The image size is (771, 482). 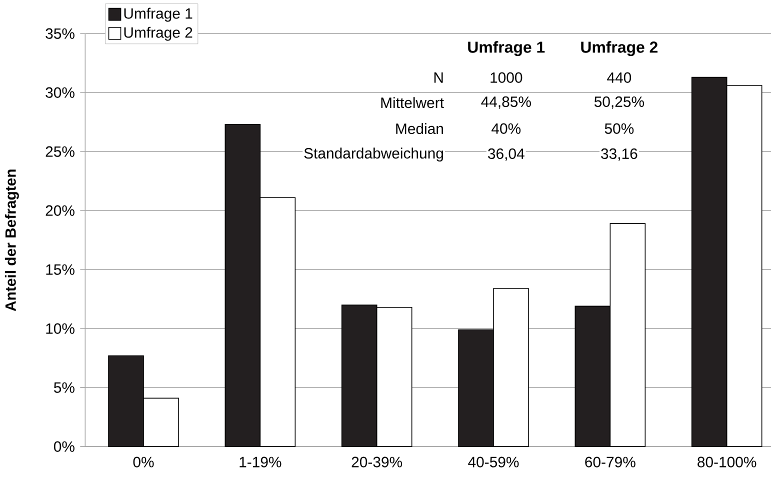 What do you see at coordinates (619, 102) in the screenshot?
I see `annotation: 50,25%` at bounding box center [619, 102].